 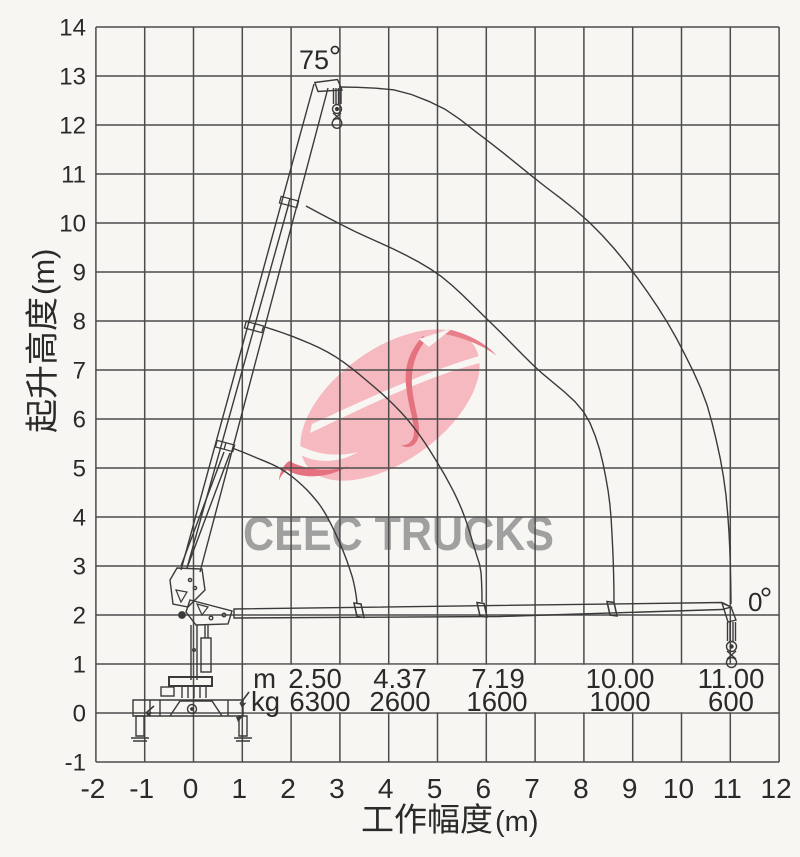 I want to click on svg-text: 1600, so click(x=496, y=701).